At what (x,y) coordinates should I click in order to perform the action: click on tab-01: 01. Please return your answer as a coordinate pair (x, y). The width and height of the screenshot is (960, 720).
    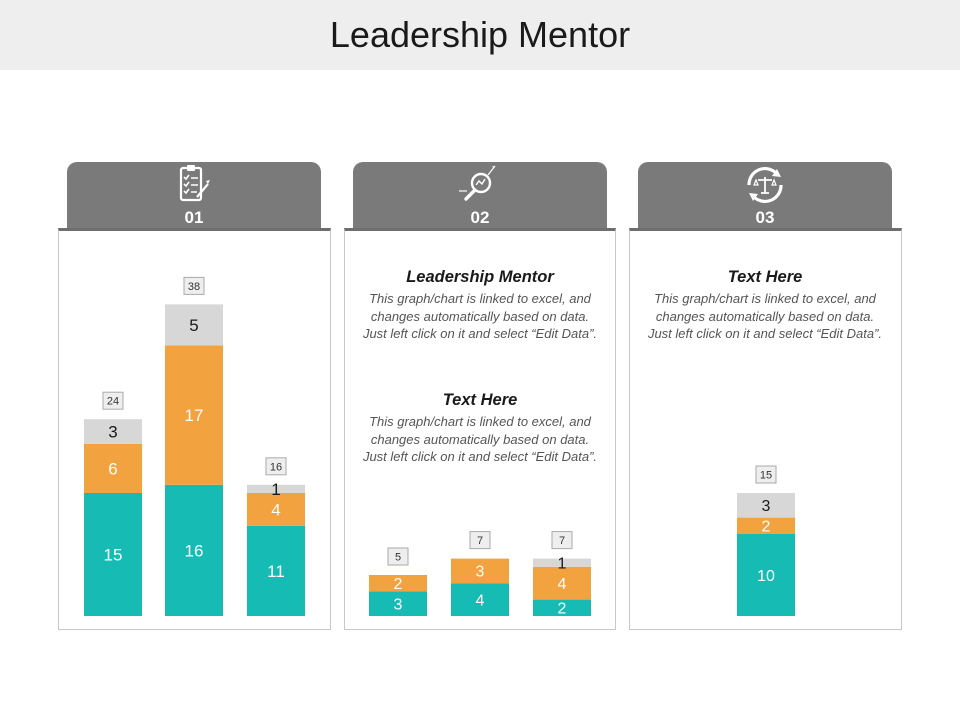
    Looking at the image, I should click on (194, 195).